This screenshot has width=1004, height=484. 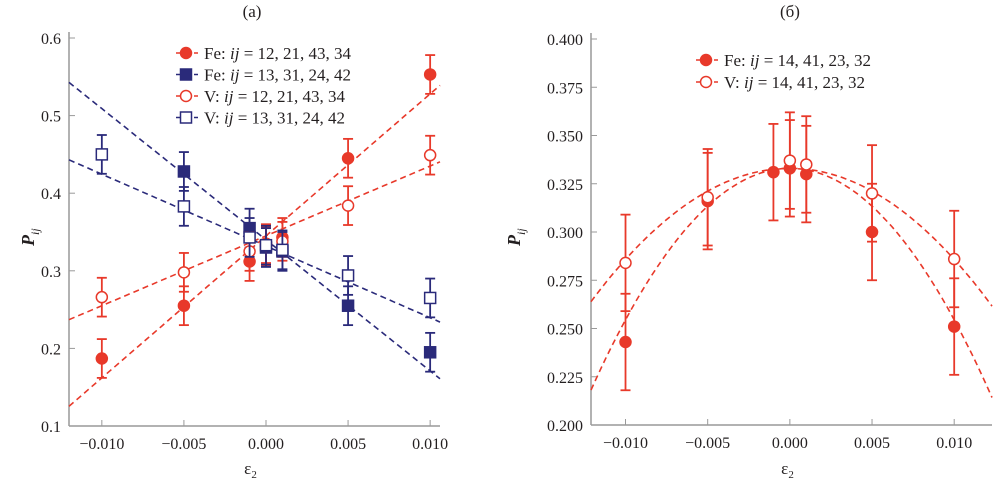 I want to click on y-tick-label: 0.1, so click(x=51, y=427).